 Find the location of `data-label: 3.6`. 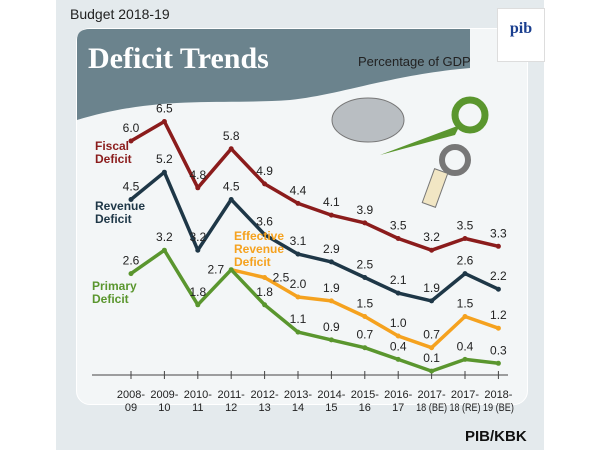

data-label: 3.6 is located at coordinates (264, 222).